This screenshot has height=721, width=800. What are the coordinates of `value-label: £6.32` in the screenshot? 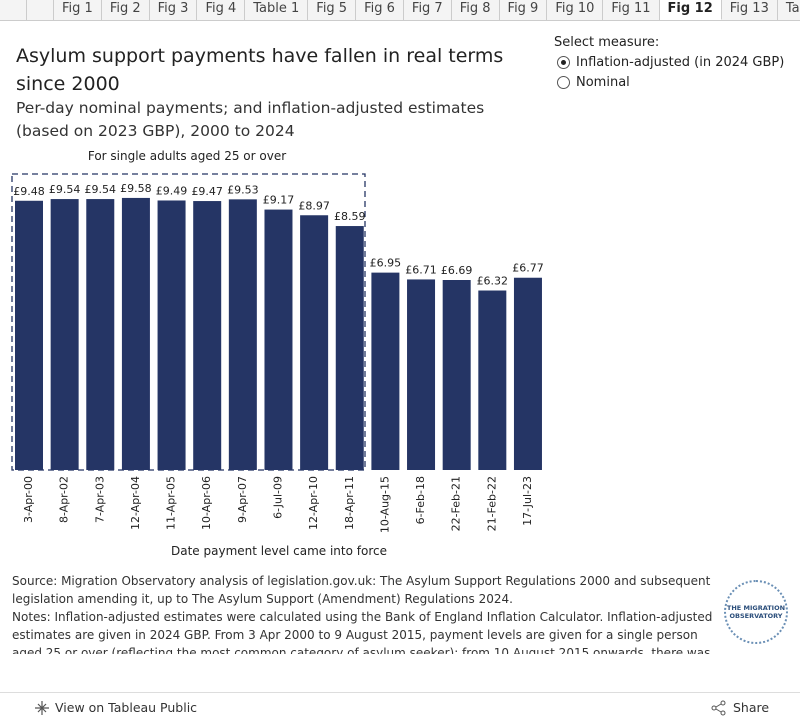 It's located at (493, 281).